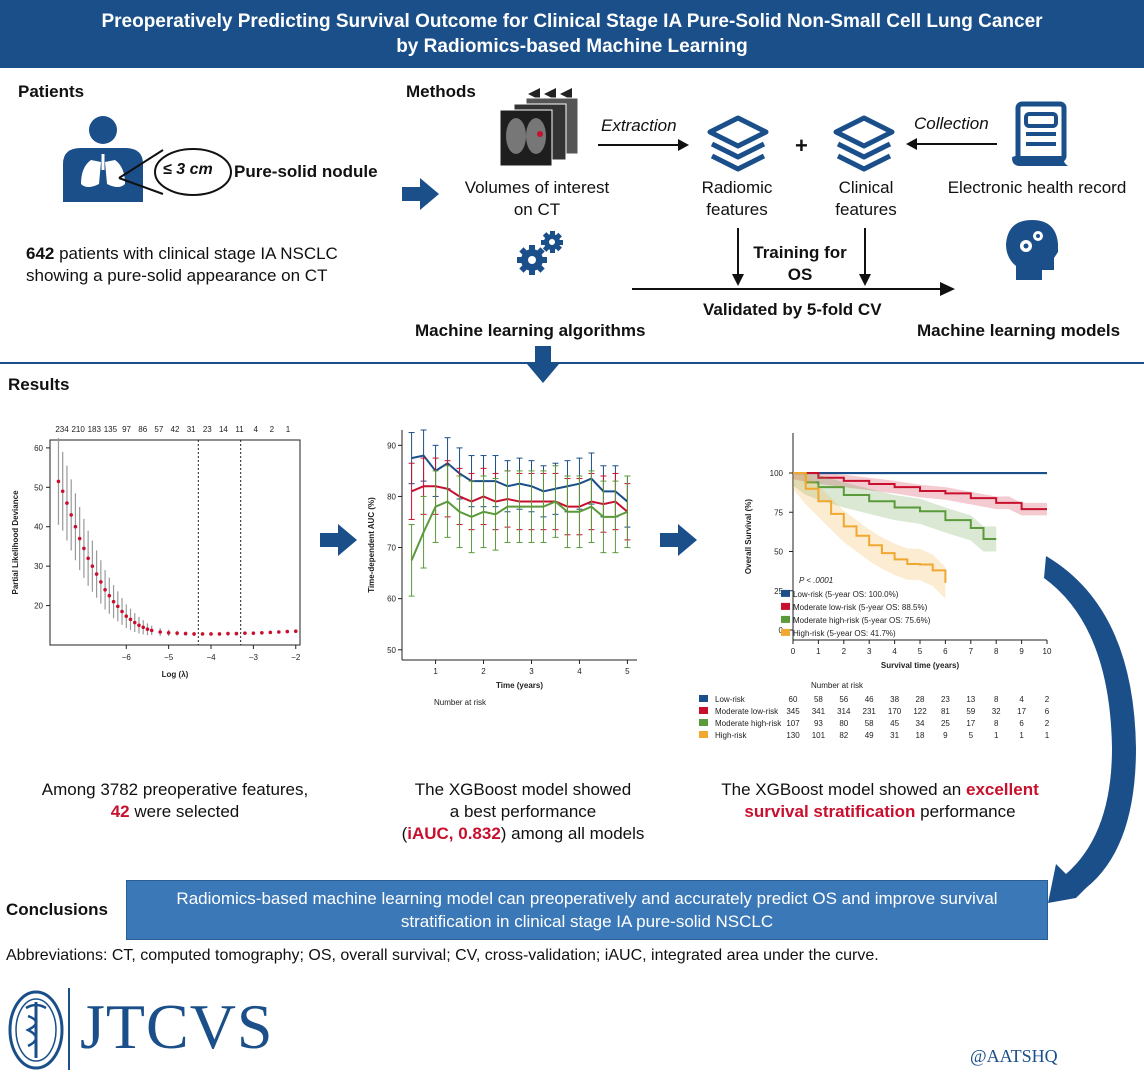 The image size is (1144, 1085). What do you see at coordinates (537, 187) in the screenshot?
I see `voi-line1: Volumes of interest` at bounding box center [537, 187].